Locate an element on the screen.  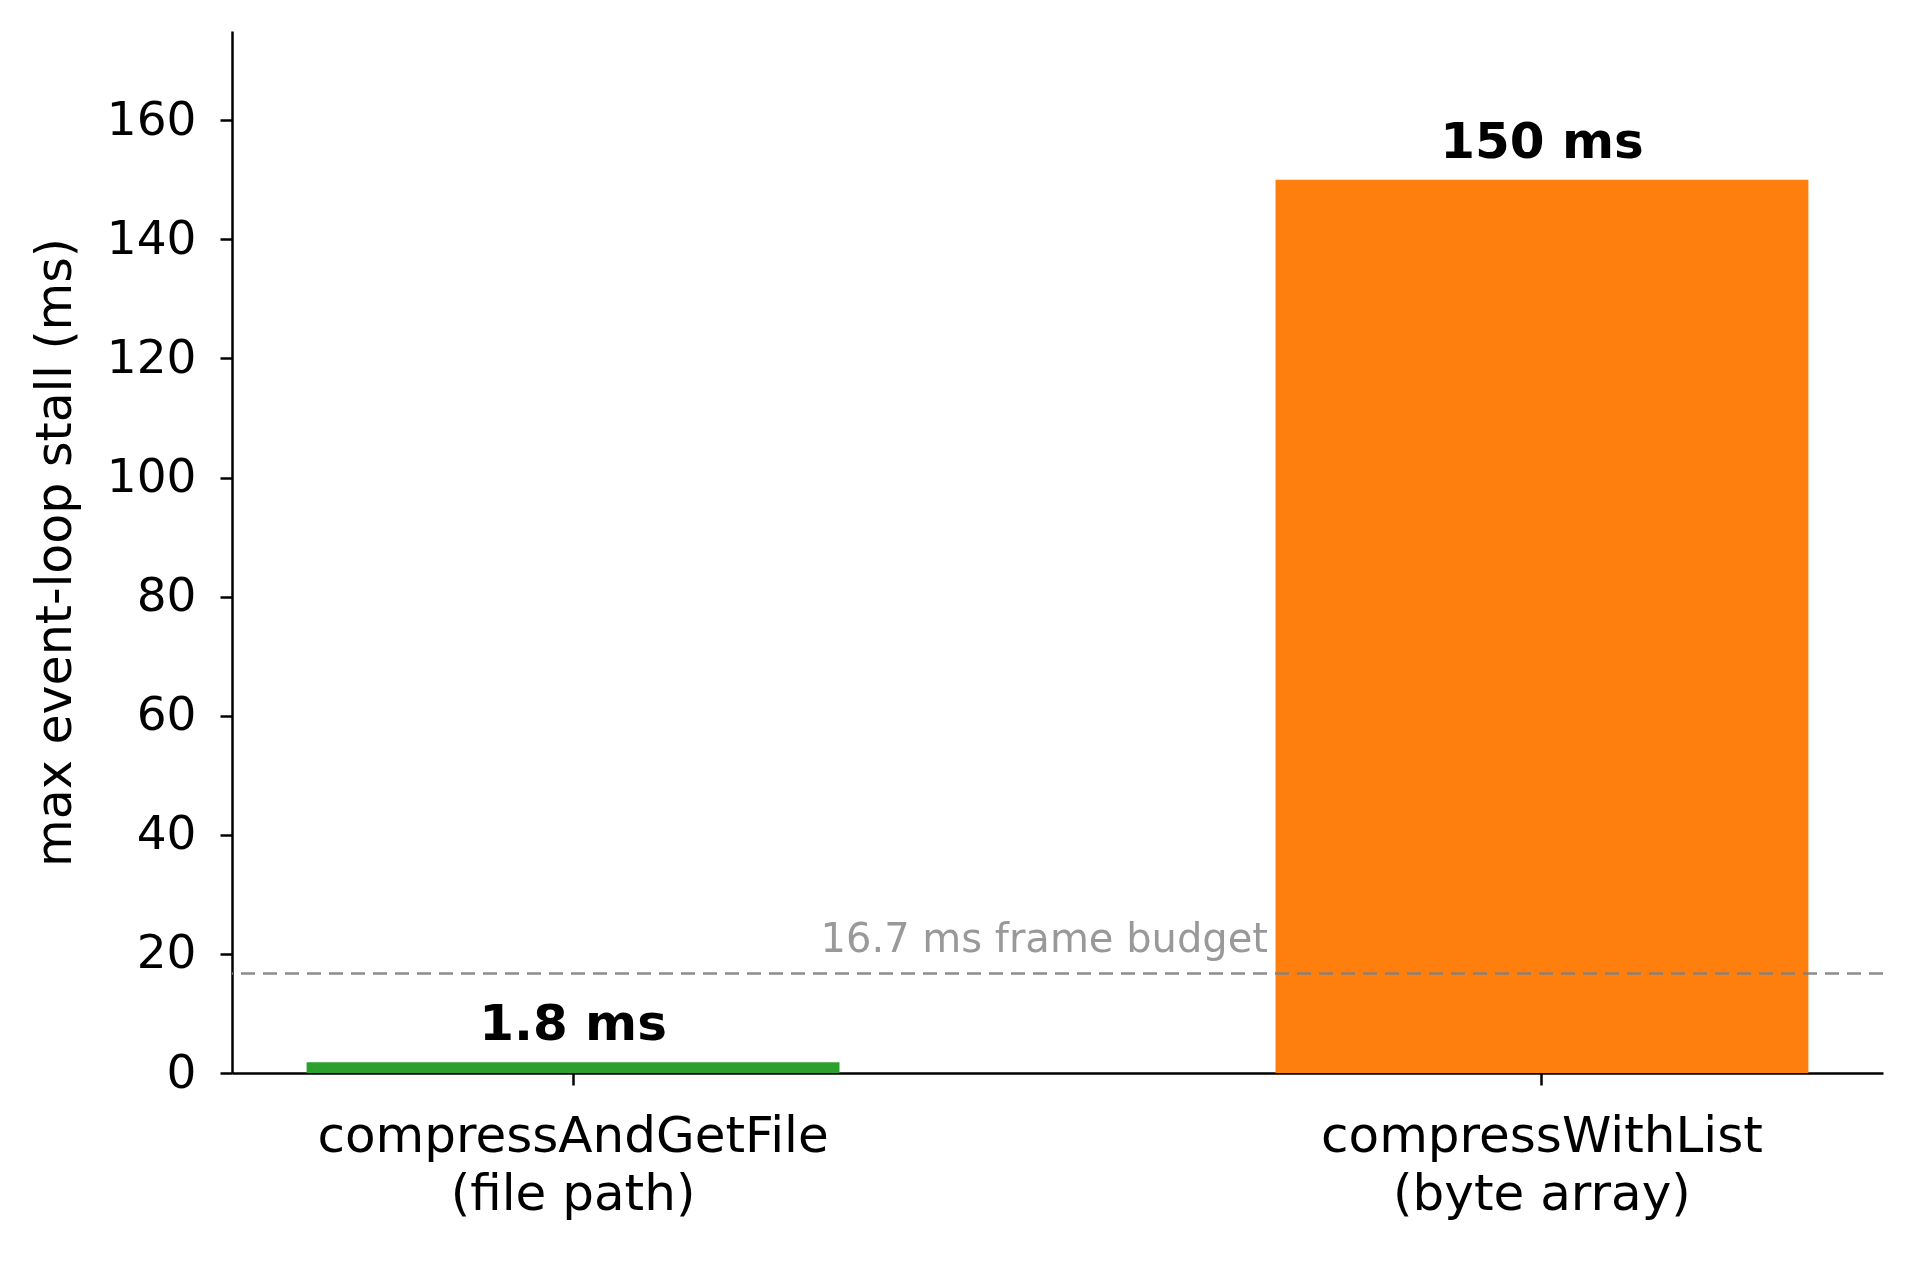
y-tick-label: 20 is located at coordinates (166, 952).